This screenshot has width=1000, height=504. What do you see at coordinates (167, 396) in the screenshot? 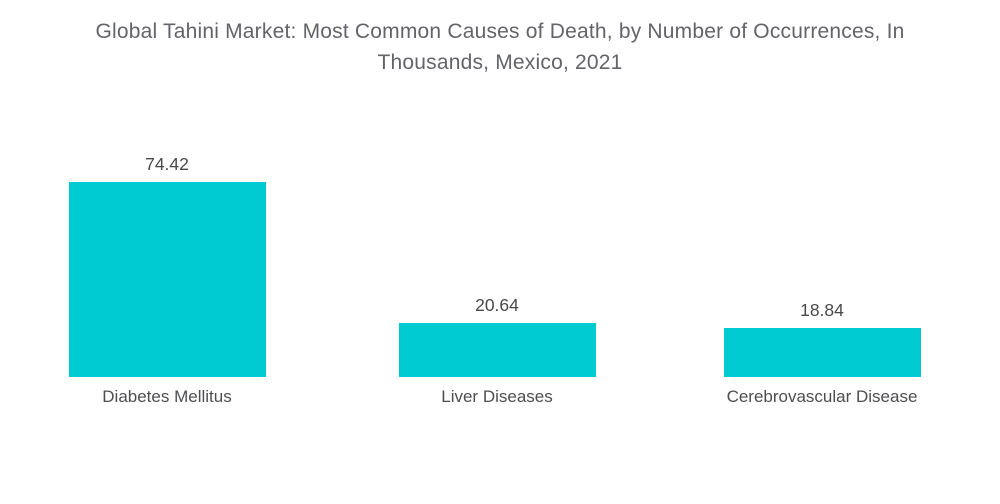
I see `bar-category-label: Diabetes Mellitus` at bounding box center [167, 396].